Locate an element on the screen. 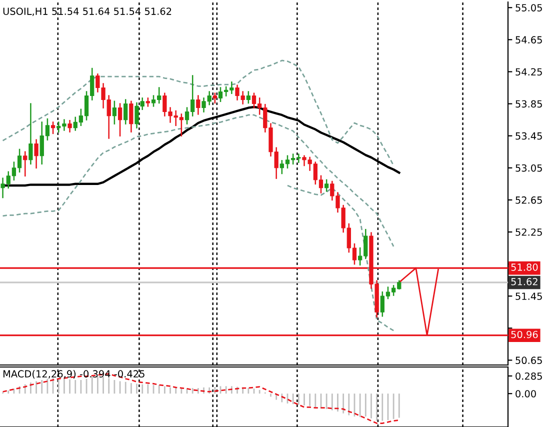  y-tick-label: 51.45 is located at coordinates (529, 296).